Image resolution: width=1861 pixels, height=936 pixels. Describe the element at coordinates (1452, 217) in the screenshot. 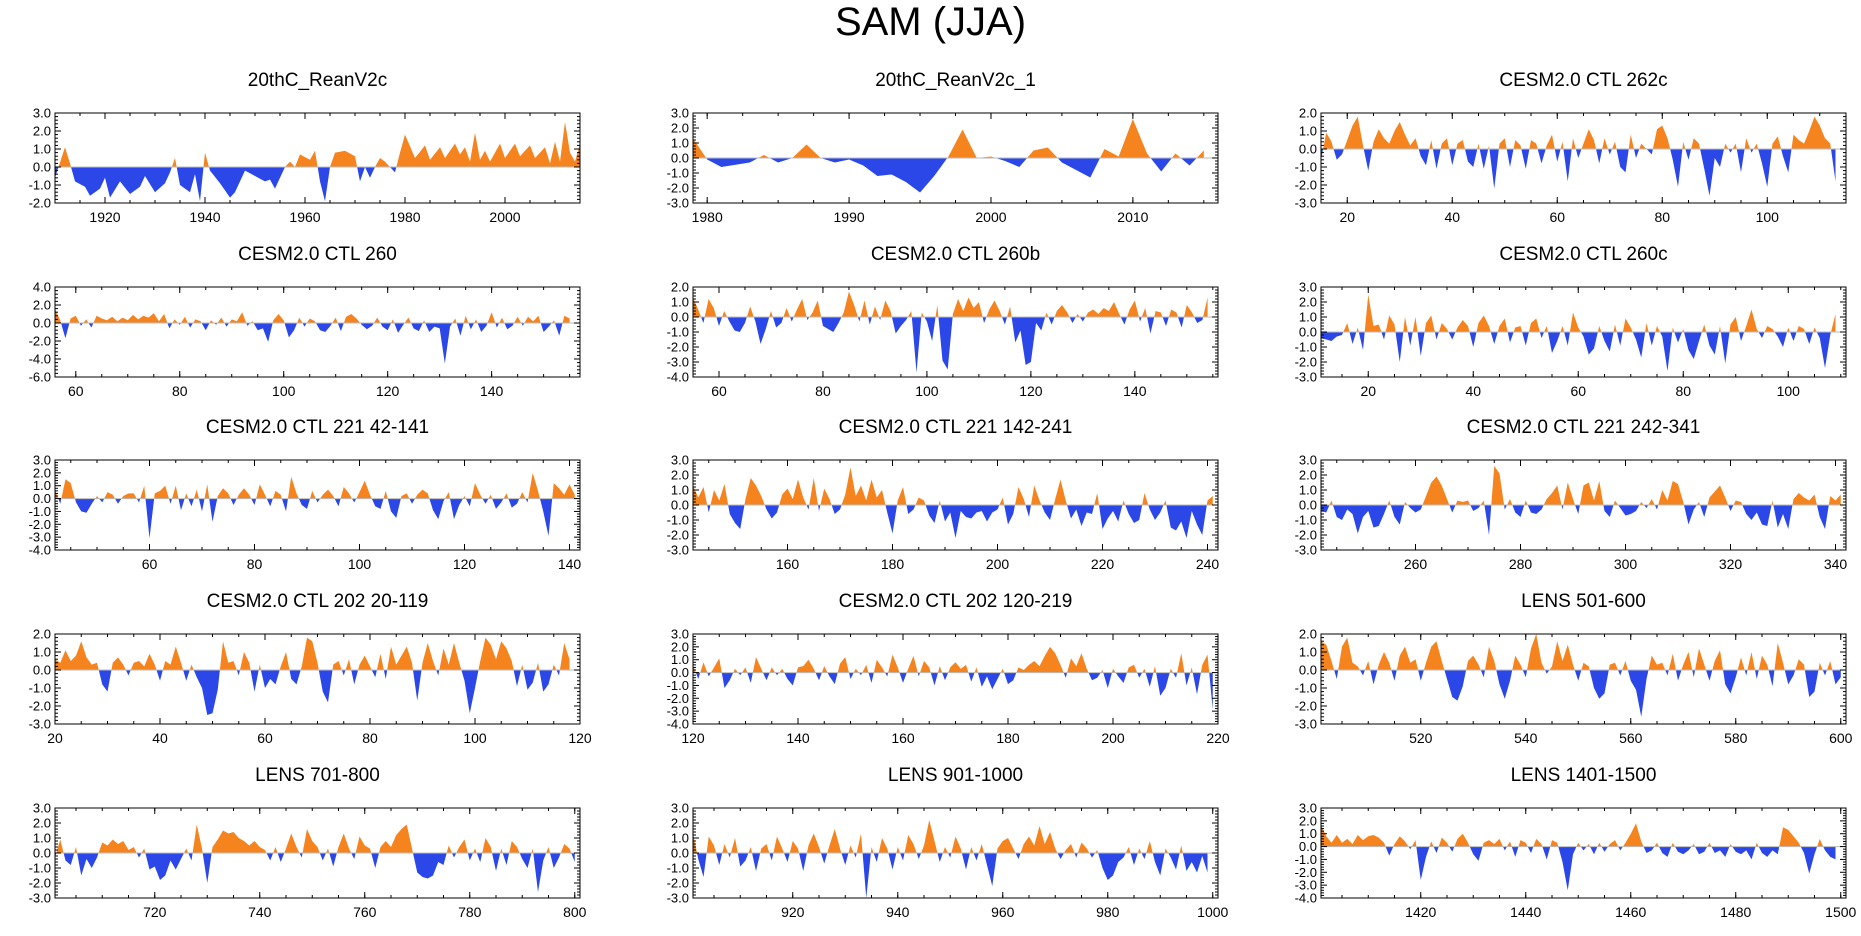

I see `x-tick-label: 40` at that location.